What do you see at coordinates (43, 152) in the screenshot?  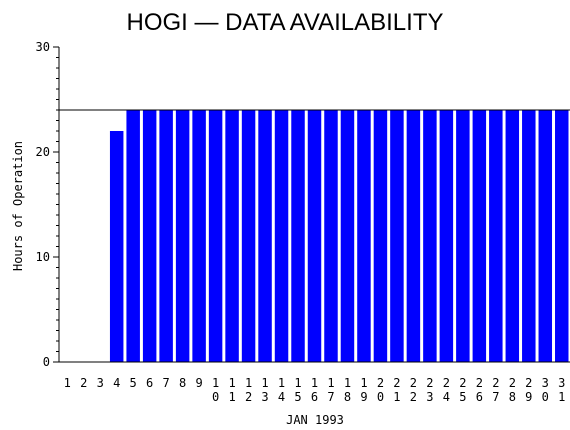 I see `y-tick-label: 20` at bounding box center [43, 152].